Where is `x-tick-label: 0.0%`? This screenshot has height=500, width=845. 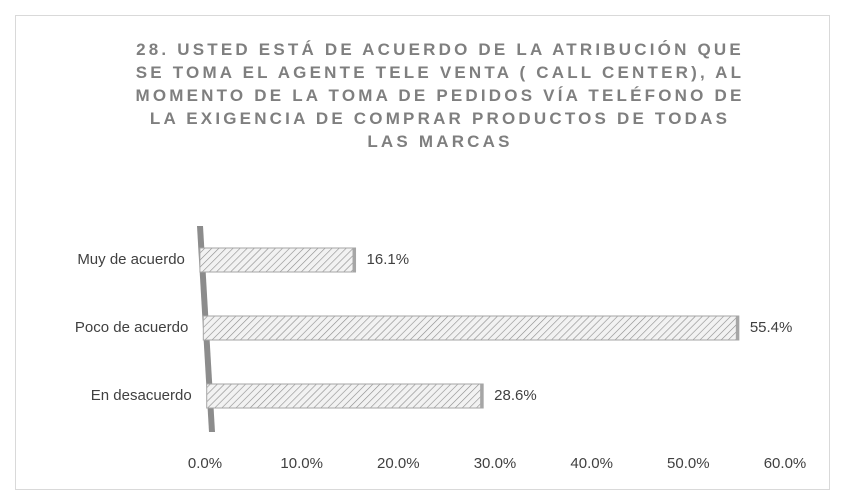 x-tick-label: 0.0% is located at coordinates (205, 463).